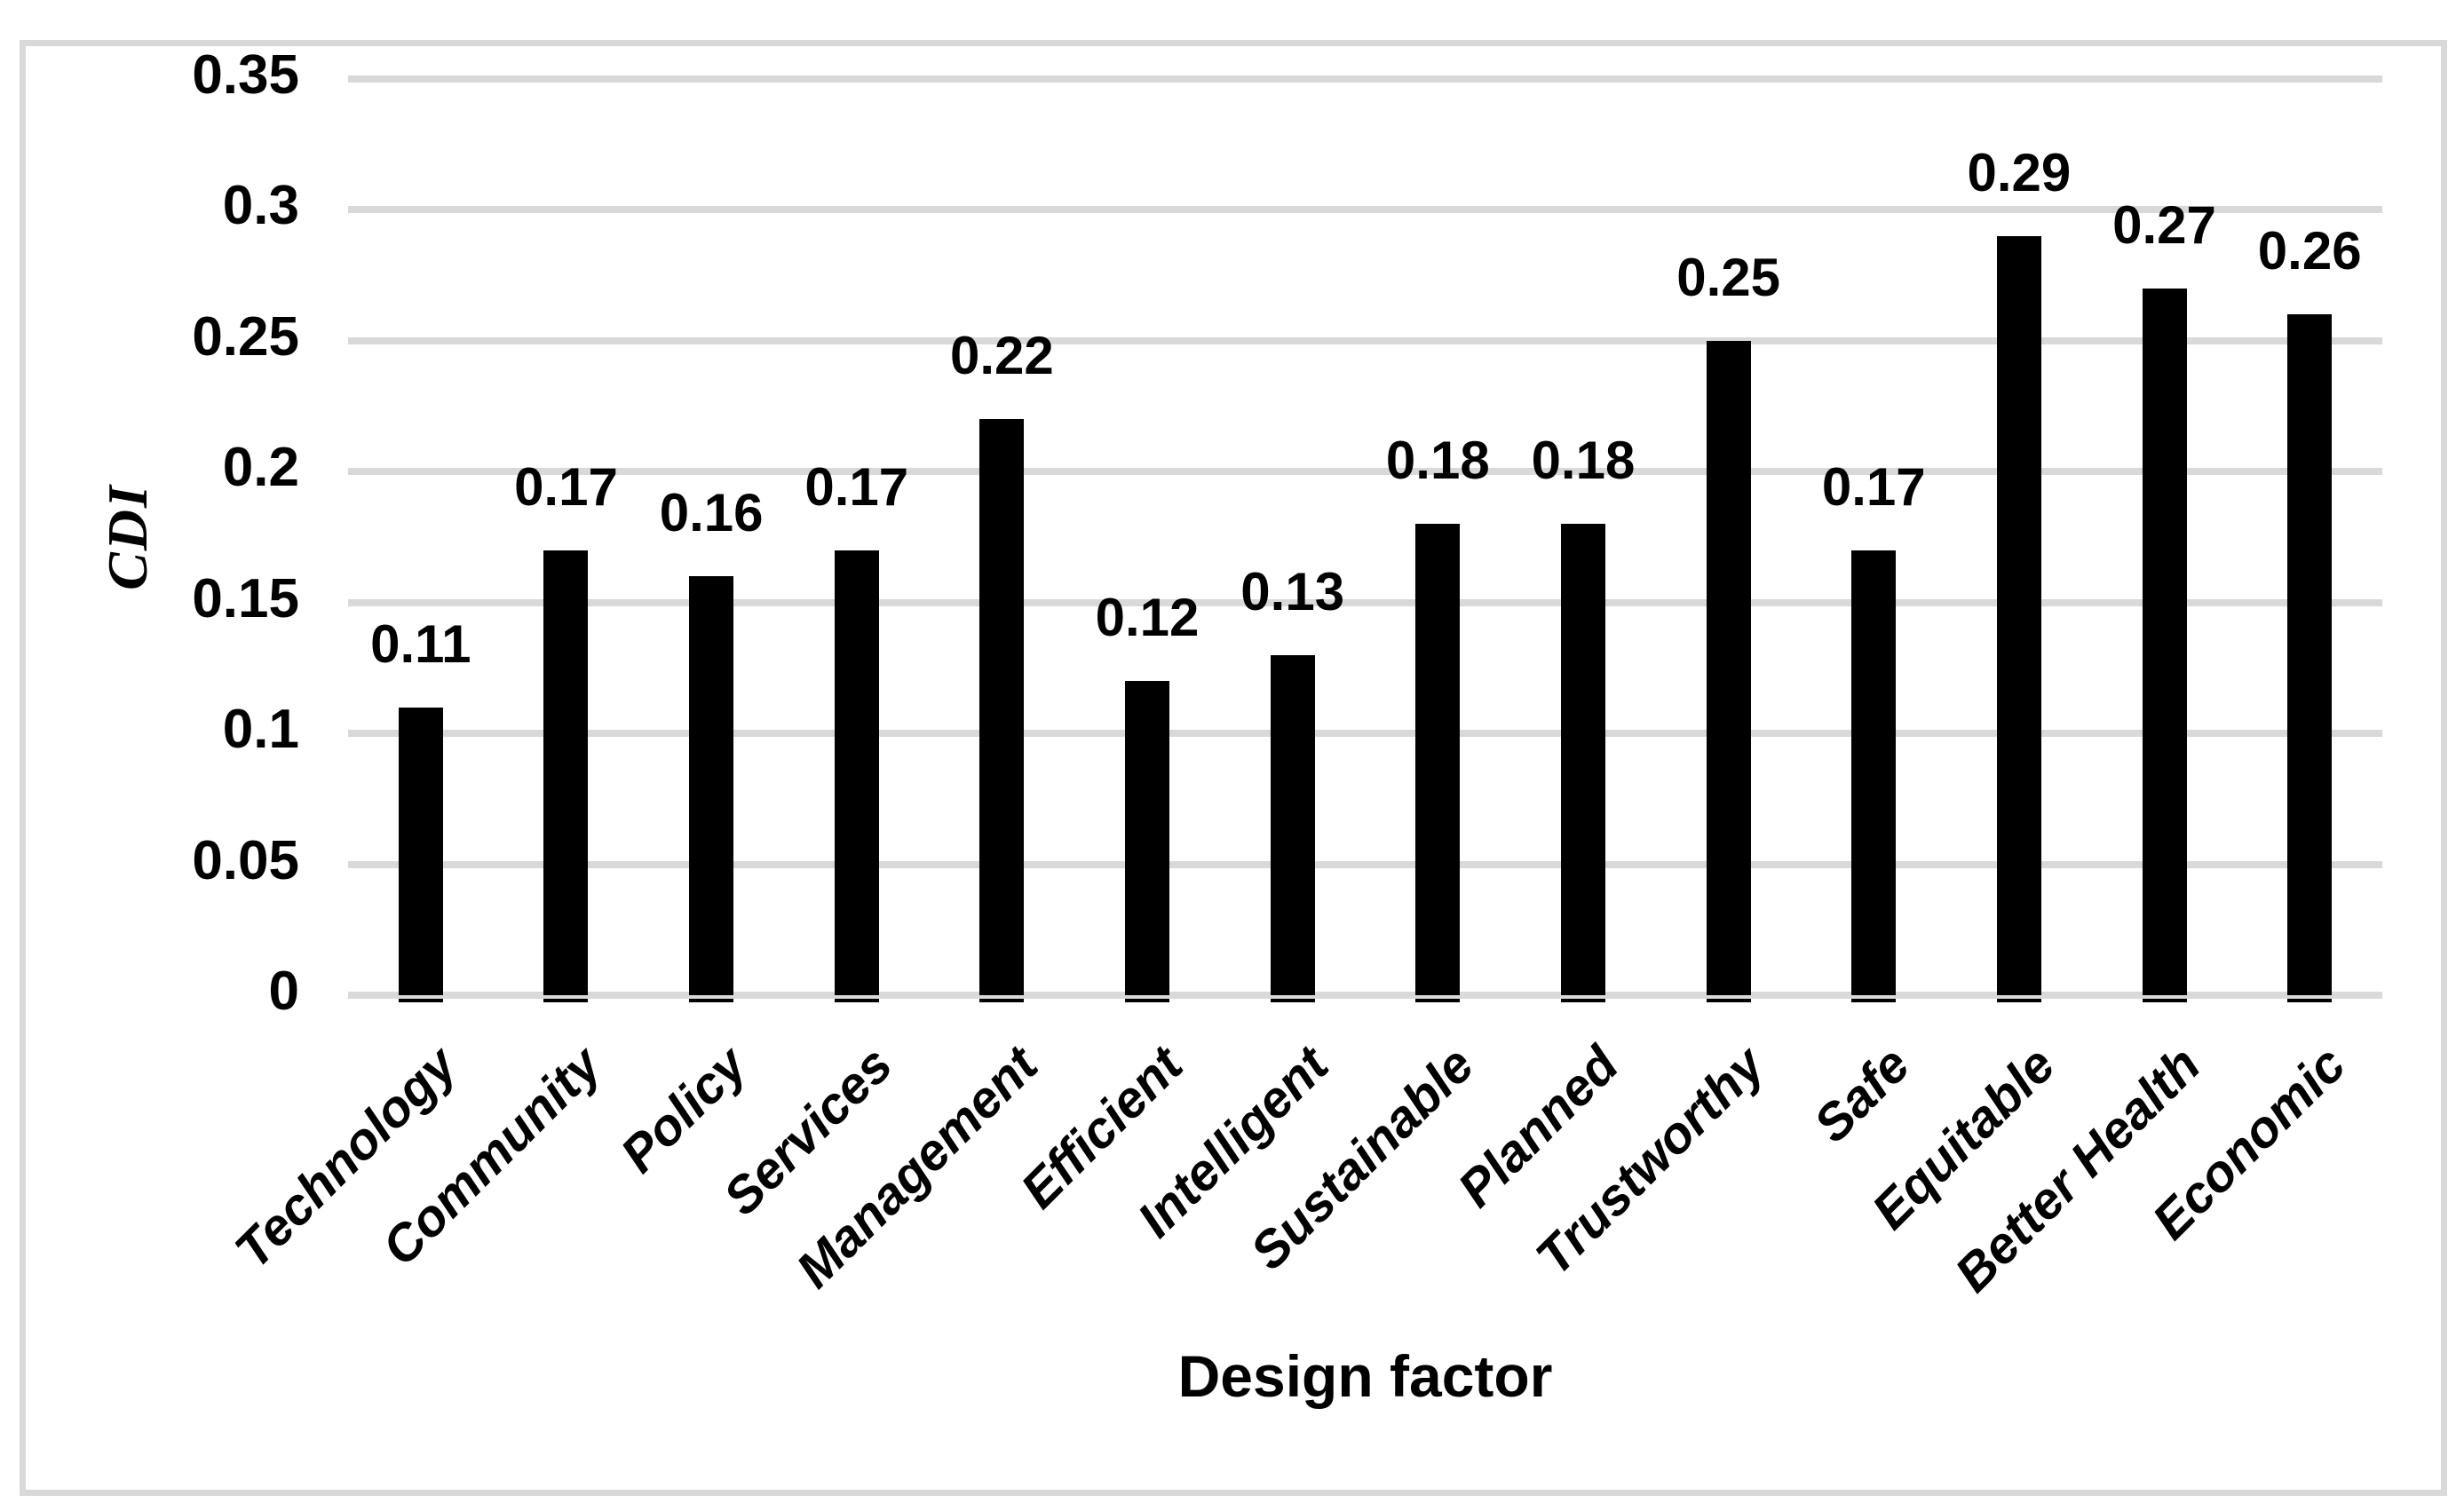  Describe the element at coordinates (1002, 707) in the screenshot. I see `bar-management` at that location.